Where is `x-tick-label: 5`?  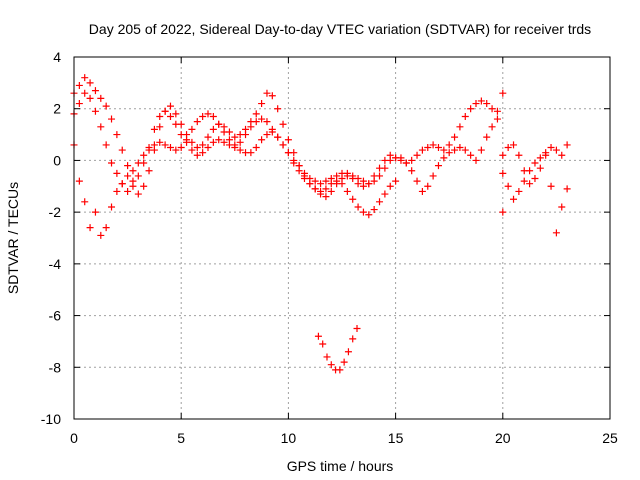
x-tick-label: 5 is located at coordinates (181, 438).